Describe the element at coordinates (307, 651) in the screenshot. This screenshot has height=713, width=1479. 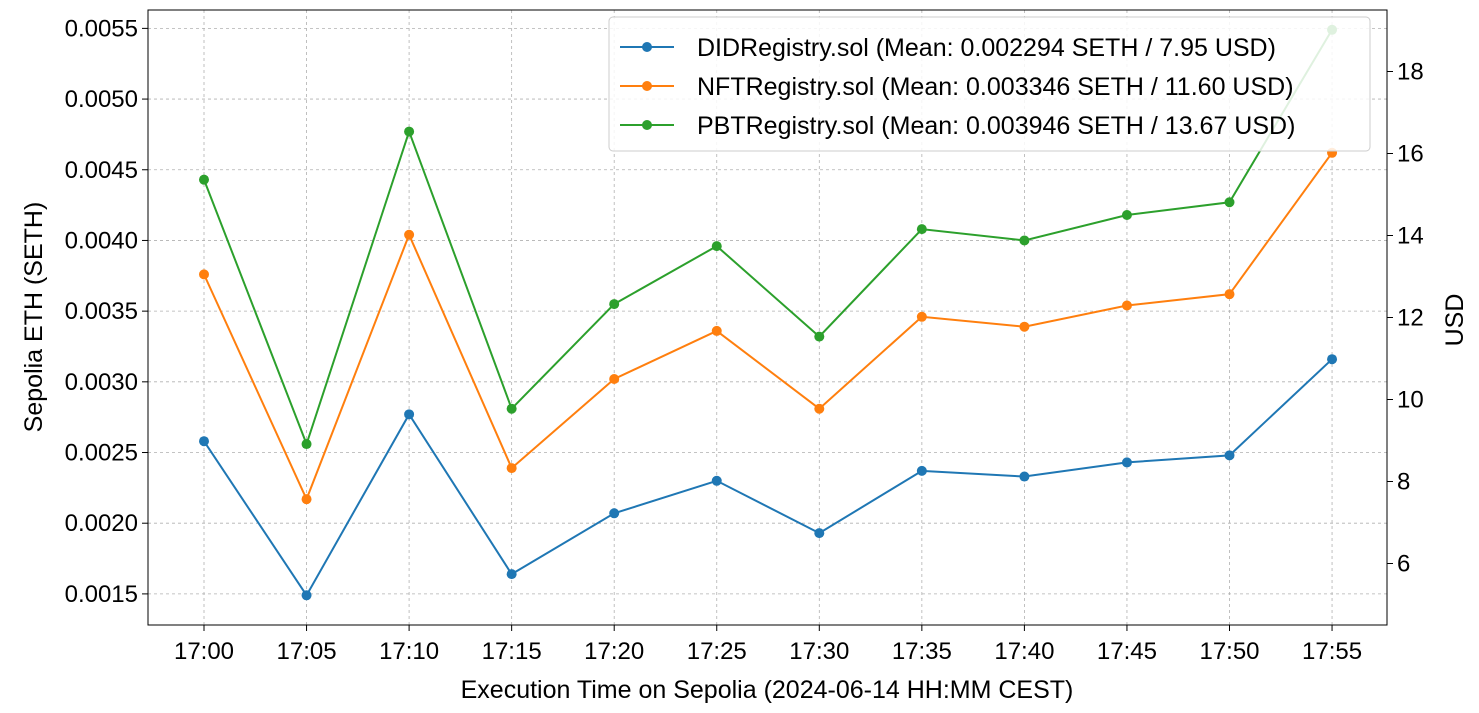
I see `x-tick-label: 17:05` at that location.